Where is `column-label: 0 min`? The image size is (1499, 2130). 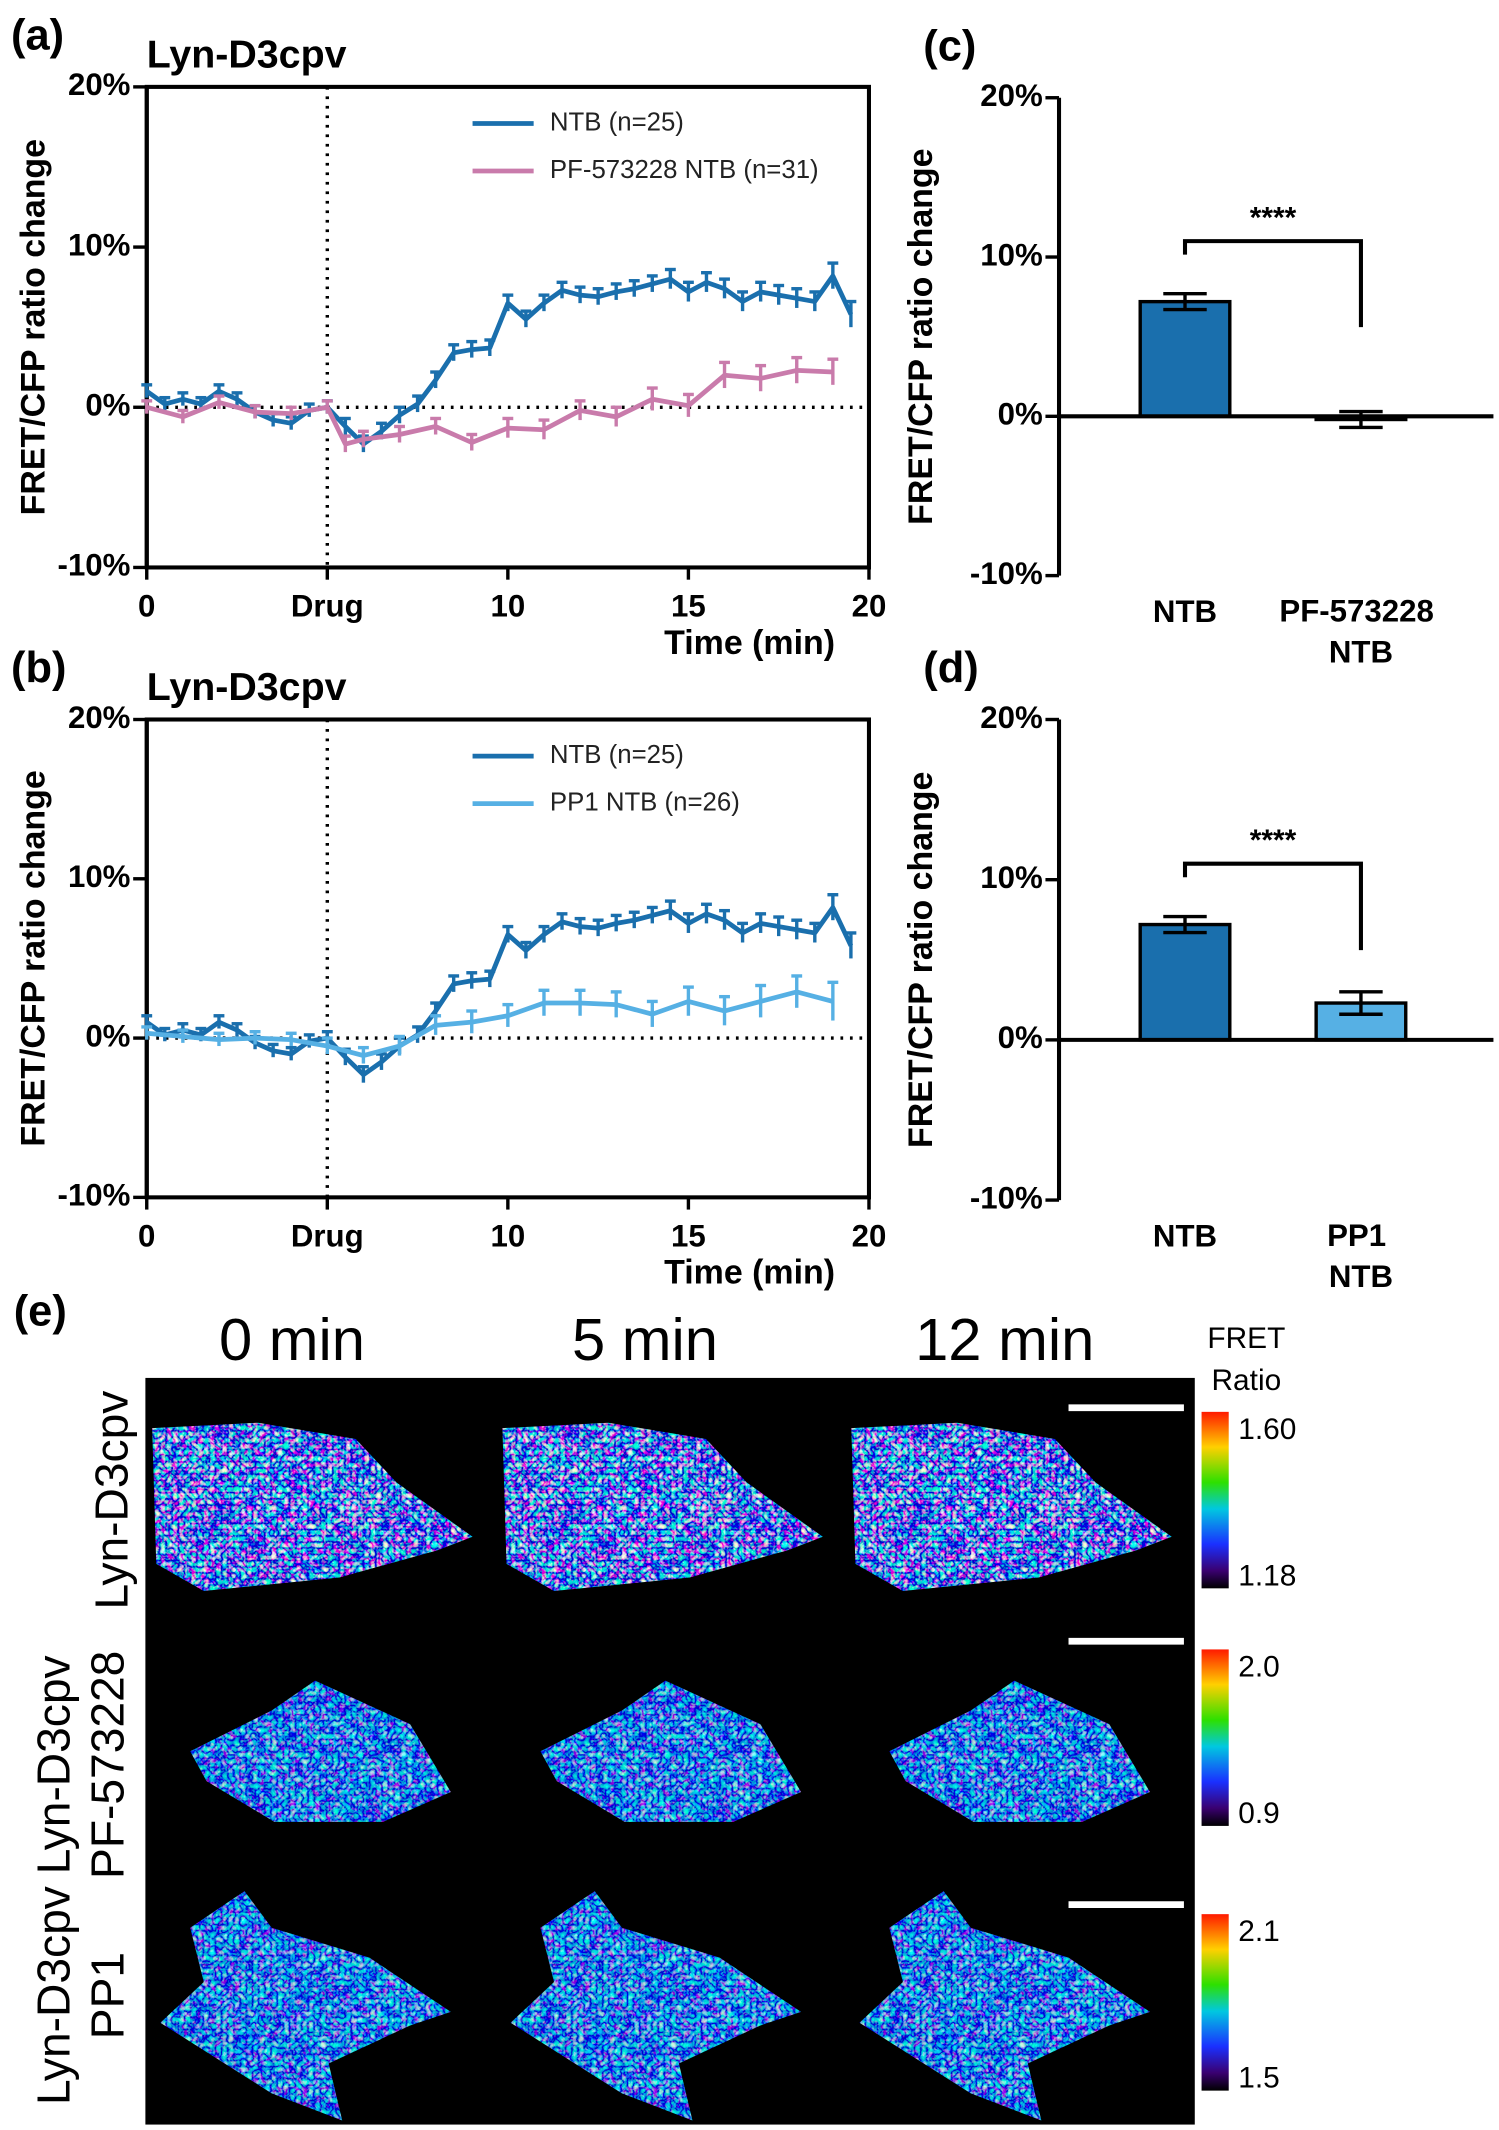
column-label: 0 min is located at coordinates (292, 1339).